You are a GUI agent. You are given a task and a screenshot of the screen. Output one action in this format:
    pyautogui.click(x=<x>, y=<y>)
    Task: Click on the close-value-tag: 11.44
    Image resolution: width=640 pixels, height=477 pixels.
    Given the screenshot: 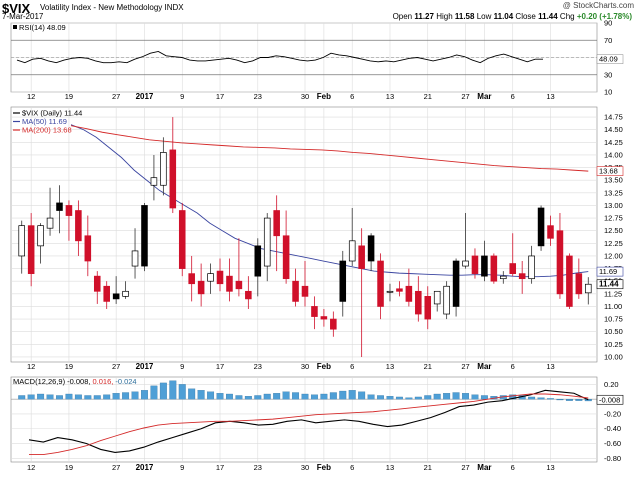 What is the action you would take?
    pyautogui.click(x=609, y=284)
    